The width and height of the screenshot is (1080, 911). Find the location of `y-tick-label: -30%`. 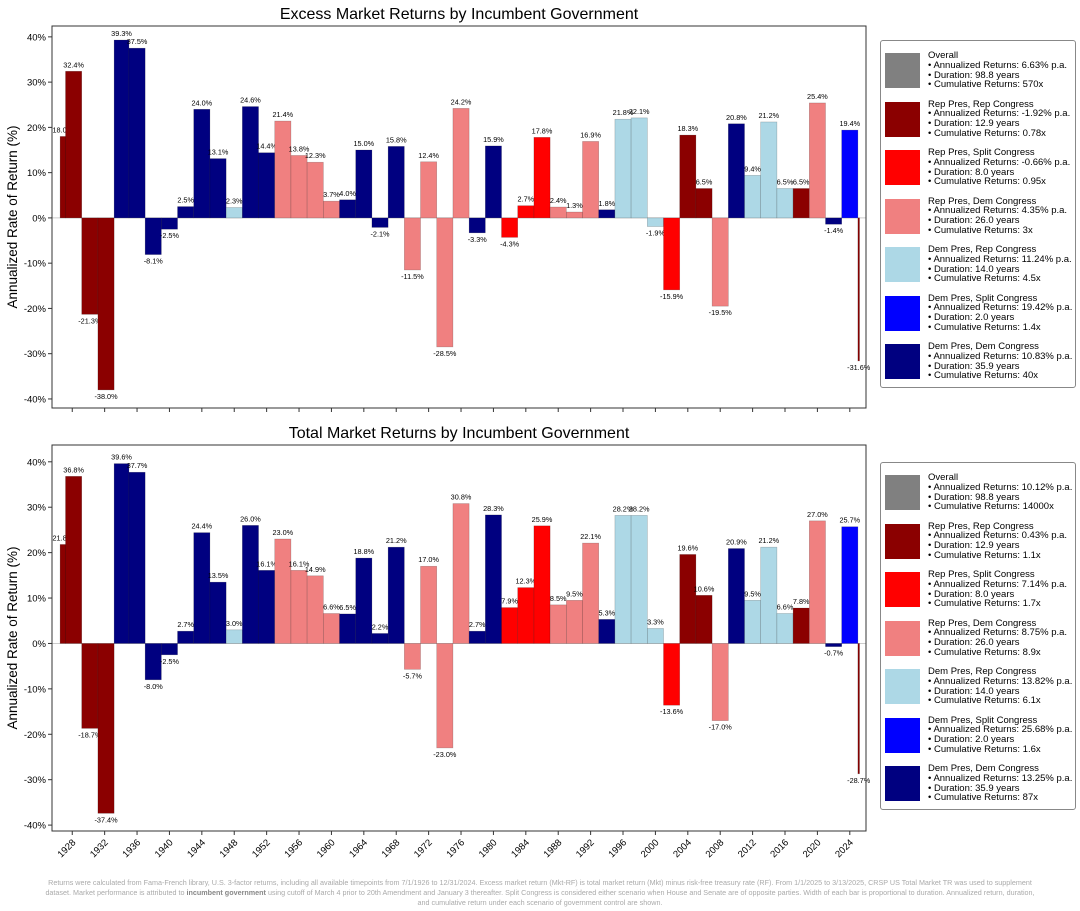

y-tick-label: -30% is located at coordinates (35, 354).